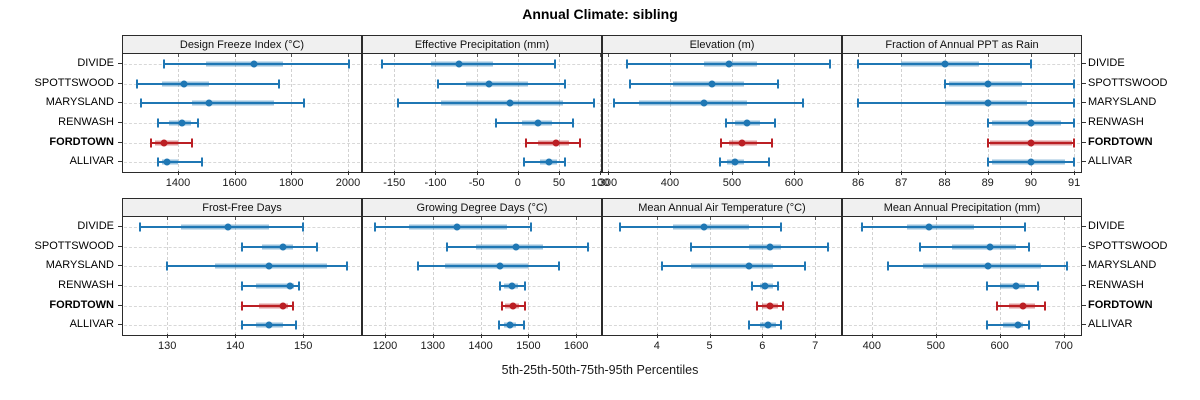 The image size is (1200, 400). What do you see at coordinates (709, 346) in the screenshot?
I see `tick-label: 5` at bounding box center [709, 346].